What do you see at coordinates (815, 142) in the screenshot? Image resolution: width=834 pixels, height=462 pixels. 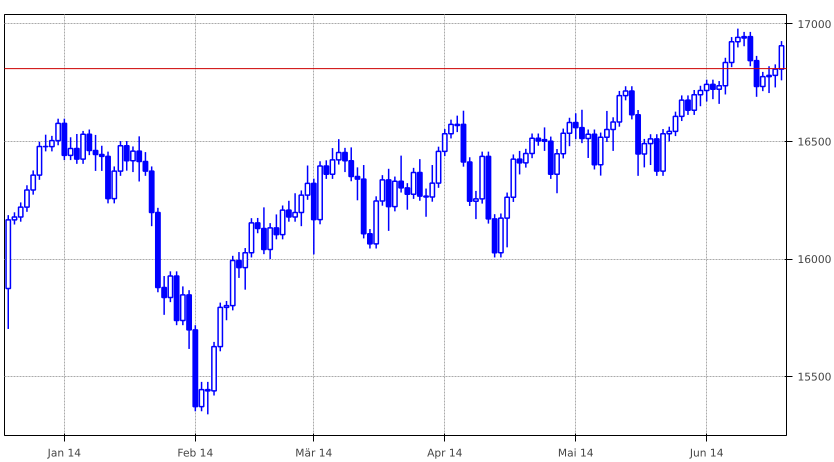 I see `y-tick-label: 16500` at bounding box center [815, 142].